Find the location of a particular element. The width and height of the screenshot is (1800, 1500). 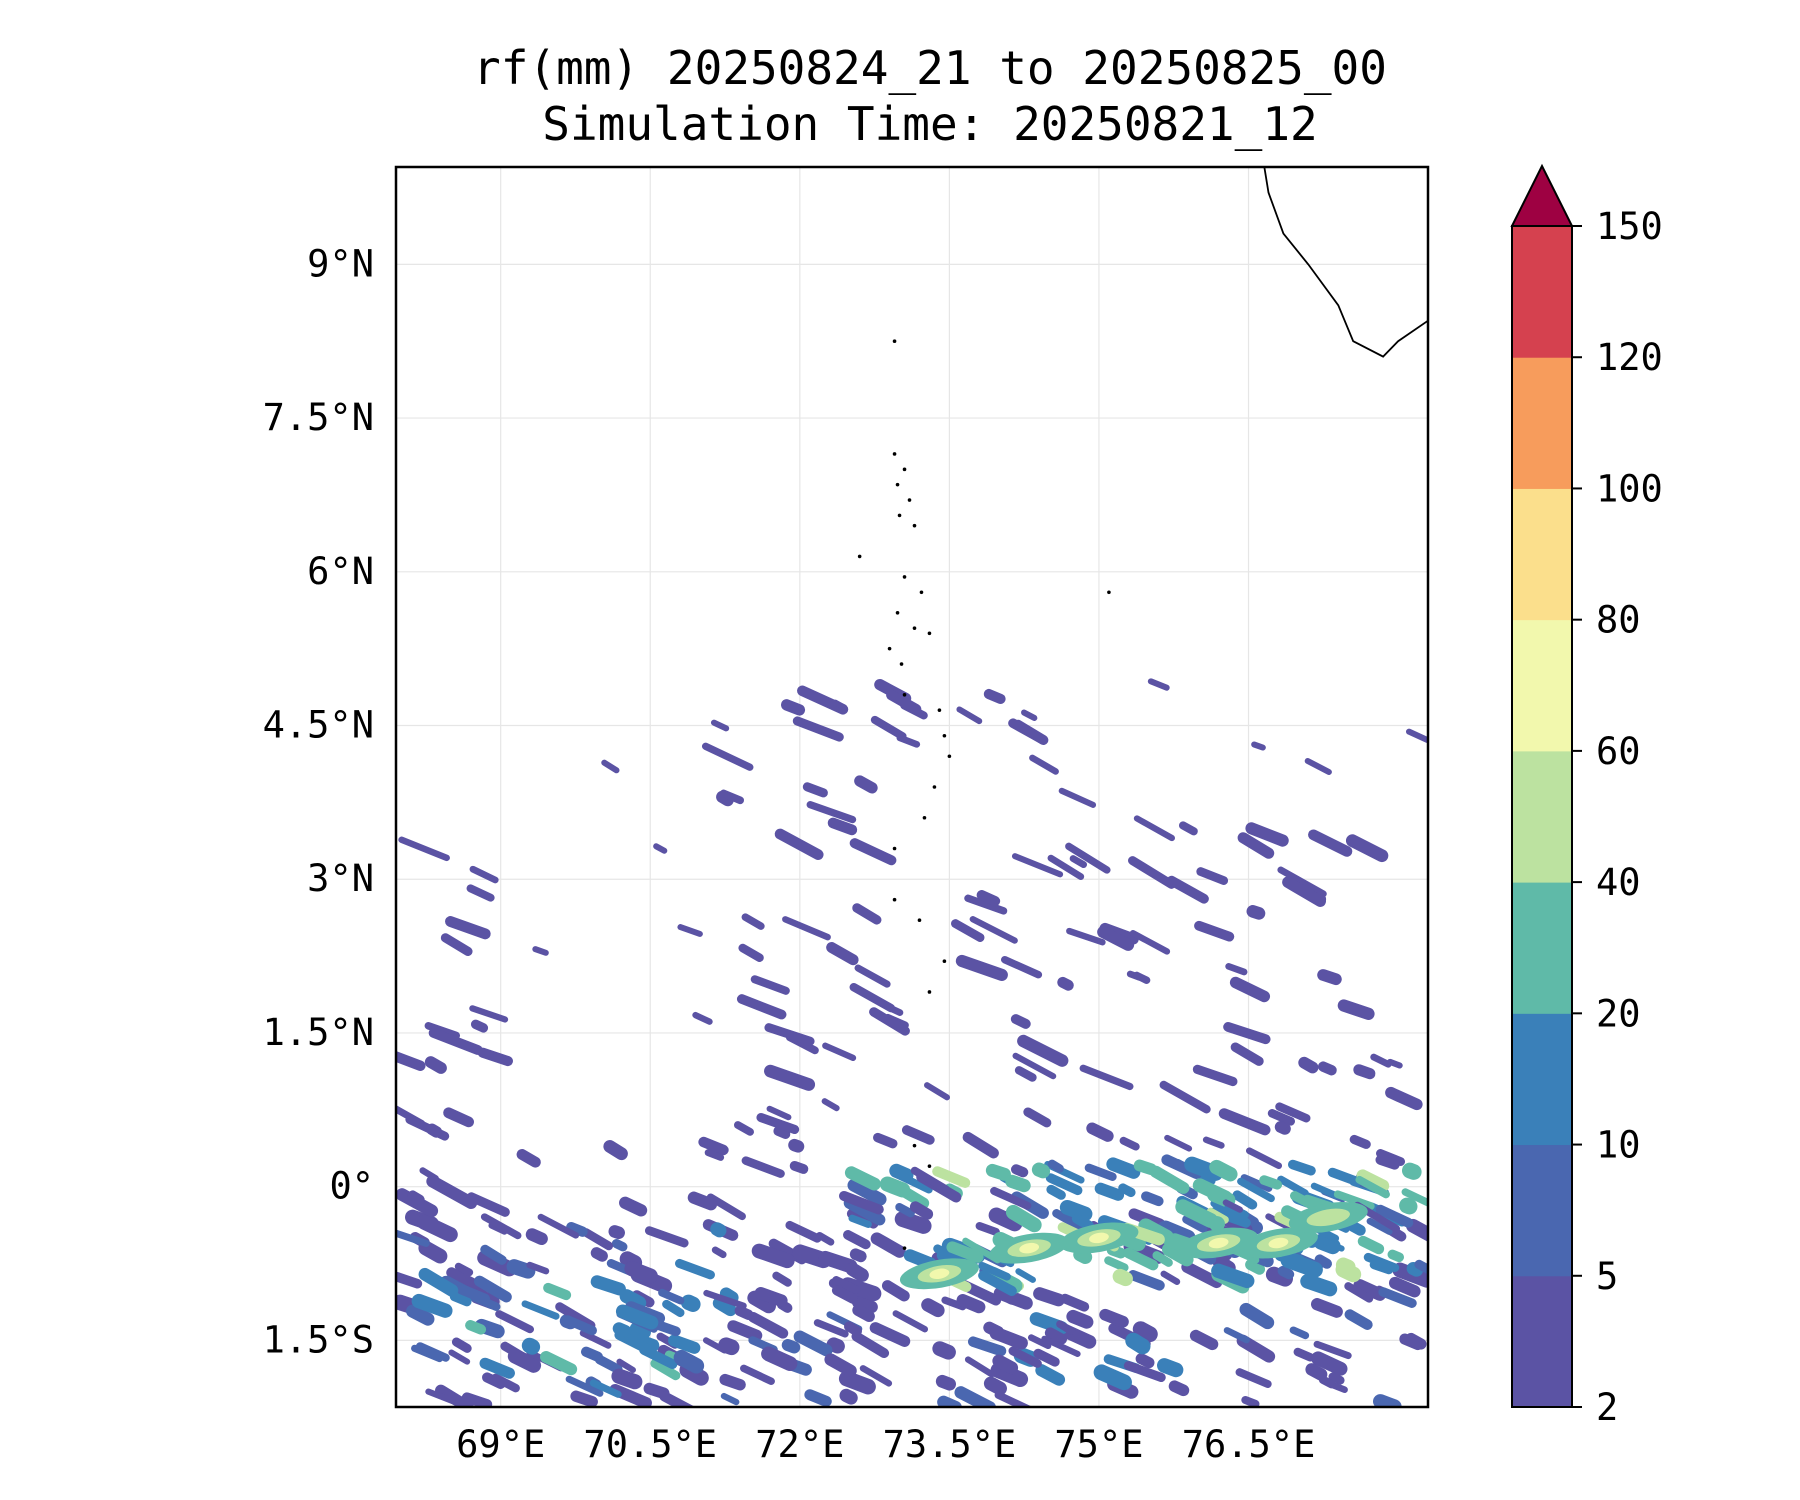

colorbar: 2 5 10 20 40 60 80 100 120 150 is located at coordinates (1586, 796).